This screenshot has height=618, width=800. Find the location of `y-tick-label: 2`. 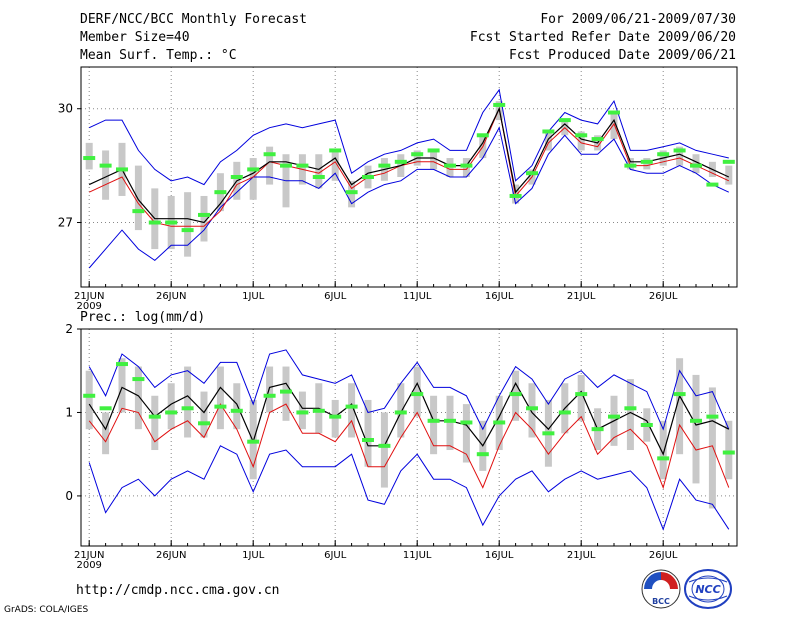

y-tick-label: 2 is located at coordinates (69, 329).